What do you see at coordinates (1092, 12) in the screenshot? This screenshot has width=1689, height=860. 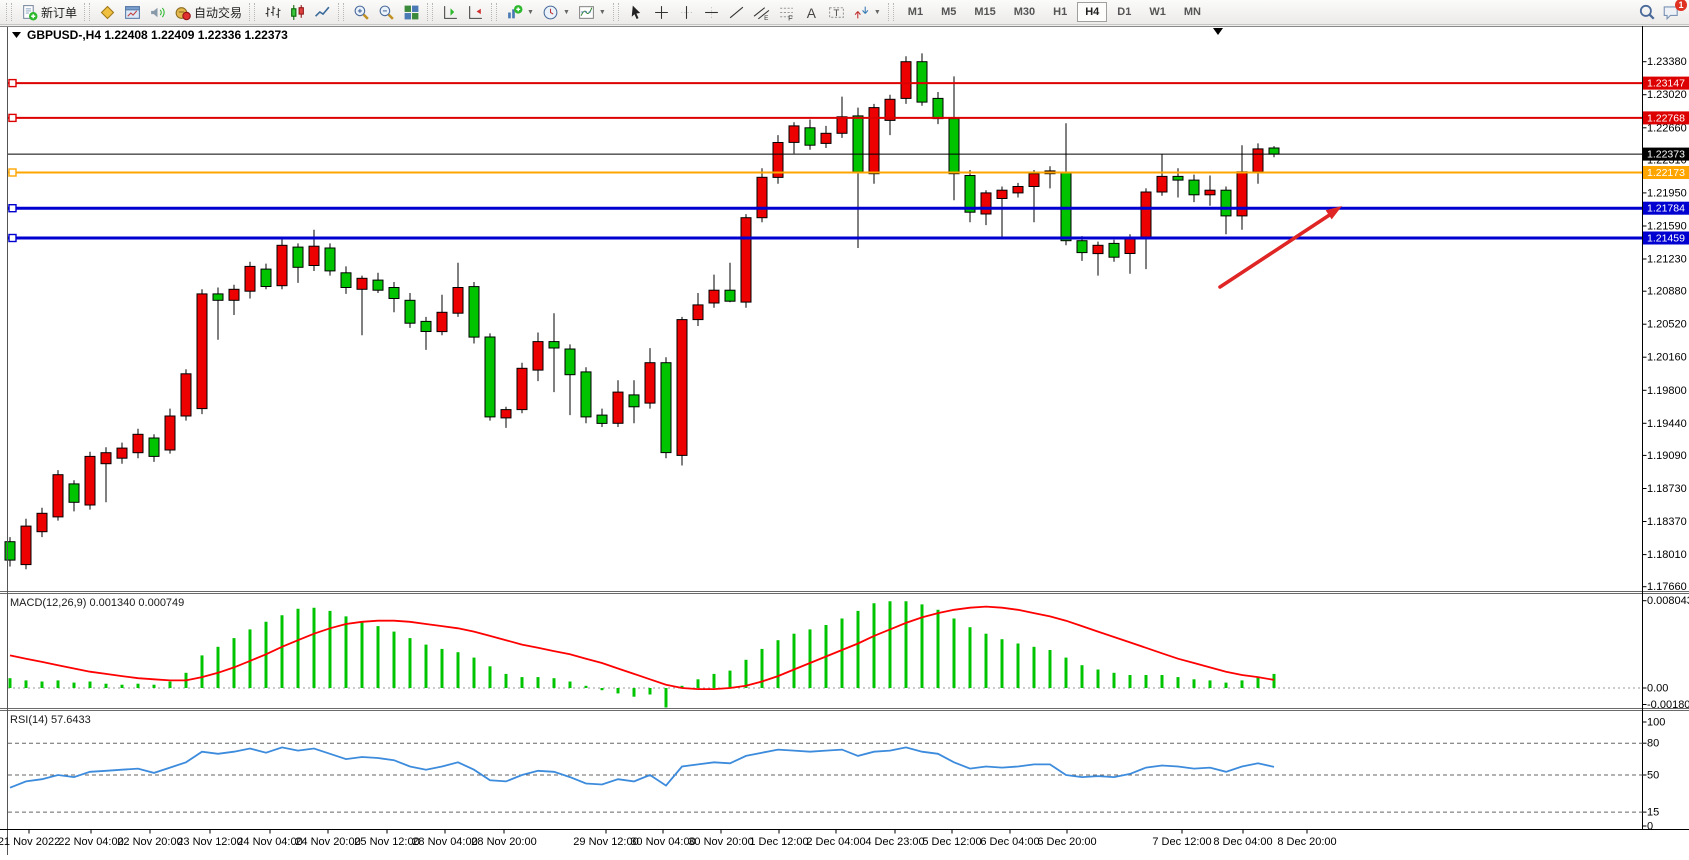 I see `timeframe-h4-button: H4` at bounding box center [1092, 12].